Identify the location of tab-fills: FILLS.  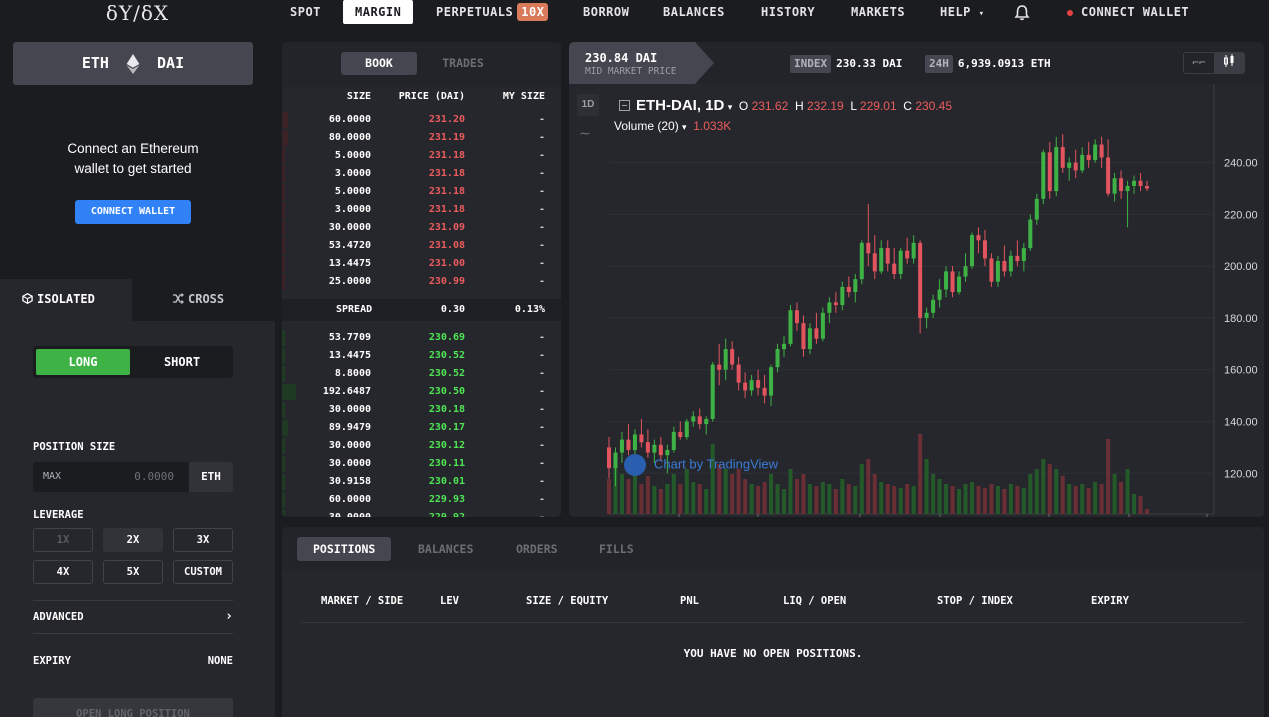
(616, 549).